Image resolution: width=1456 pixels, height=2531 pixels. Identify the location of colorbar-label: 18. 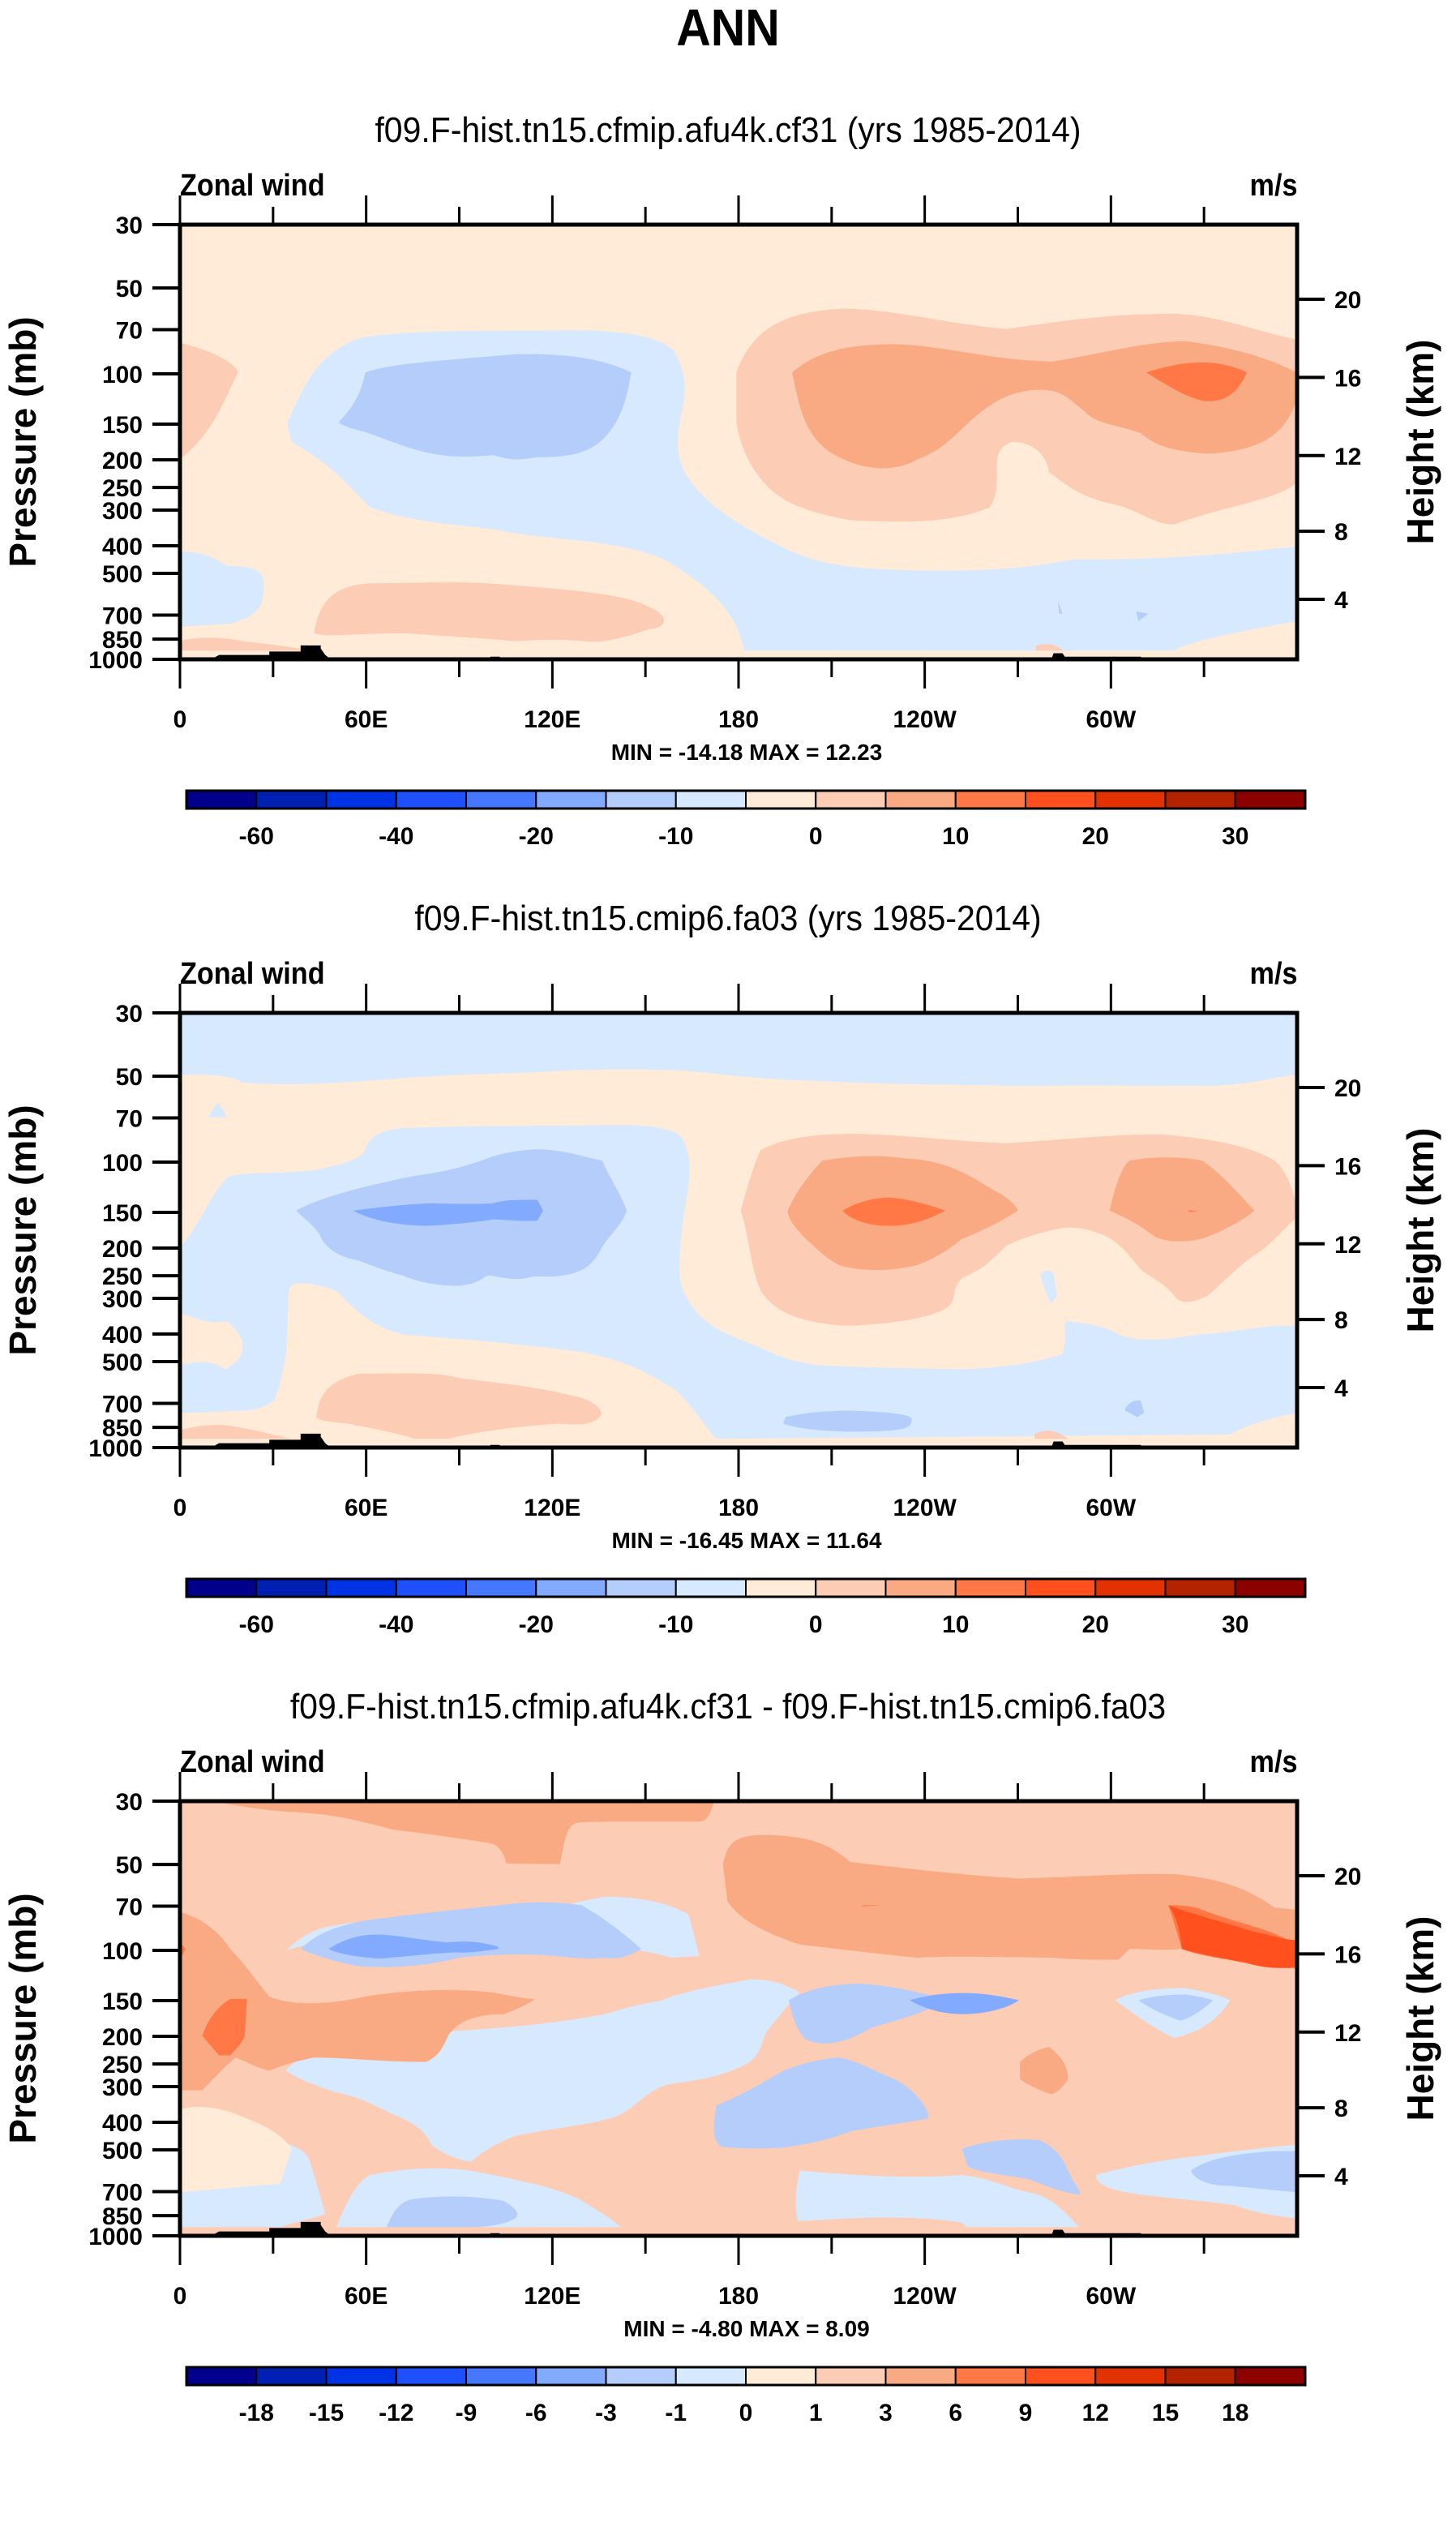
(1235, 2413).